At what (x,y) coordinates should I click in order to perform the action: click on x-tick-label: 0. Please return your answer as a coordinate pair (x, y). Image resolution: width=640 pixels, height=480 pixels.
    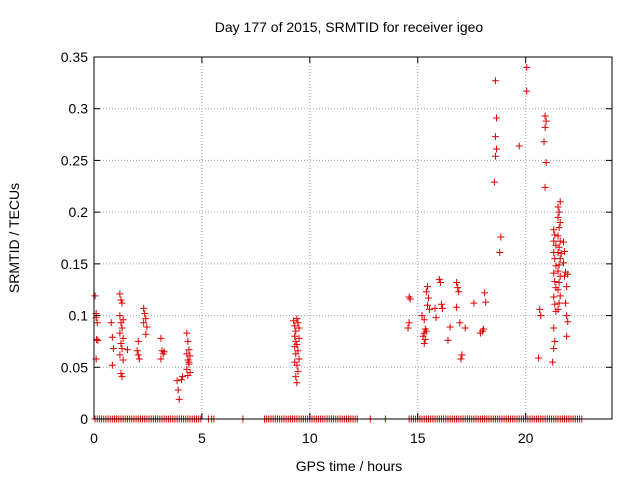
    Looking at the image, I should click on (94, 438).